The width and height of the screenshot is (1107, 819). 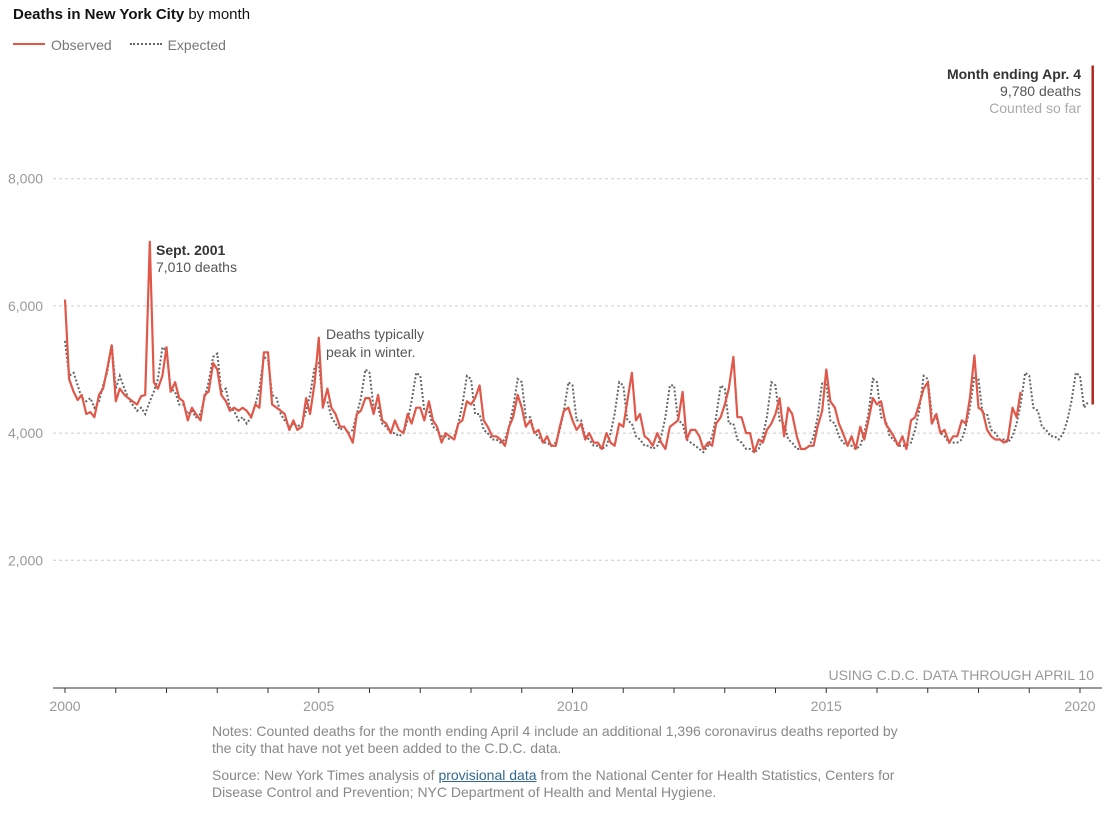 What do you see at coordinates (325, 775) in the screenshot?
I see `source-prefix: Source: New York Times analysis of` at bounding box center [325, 775].